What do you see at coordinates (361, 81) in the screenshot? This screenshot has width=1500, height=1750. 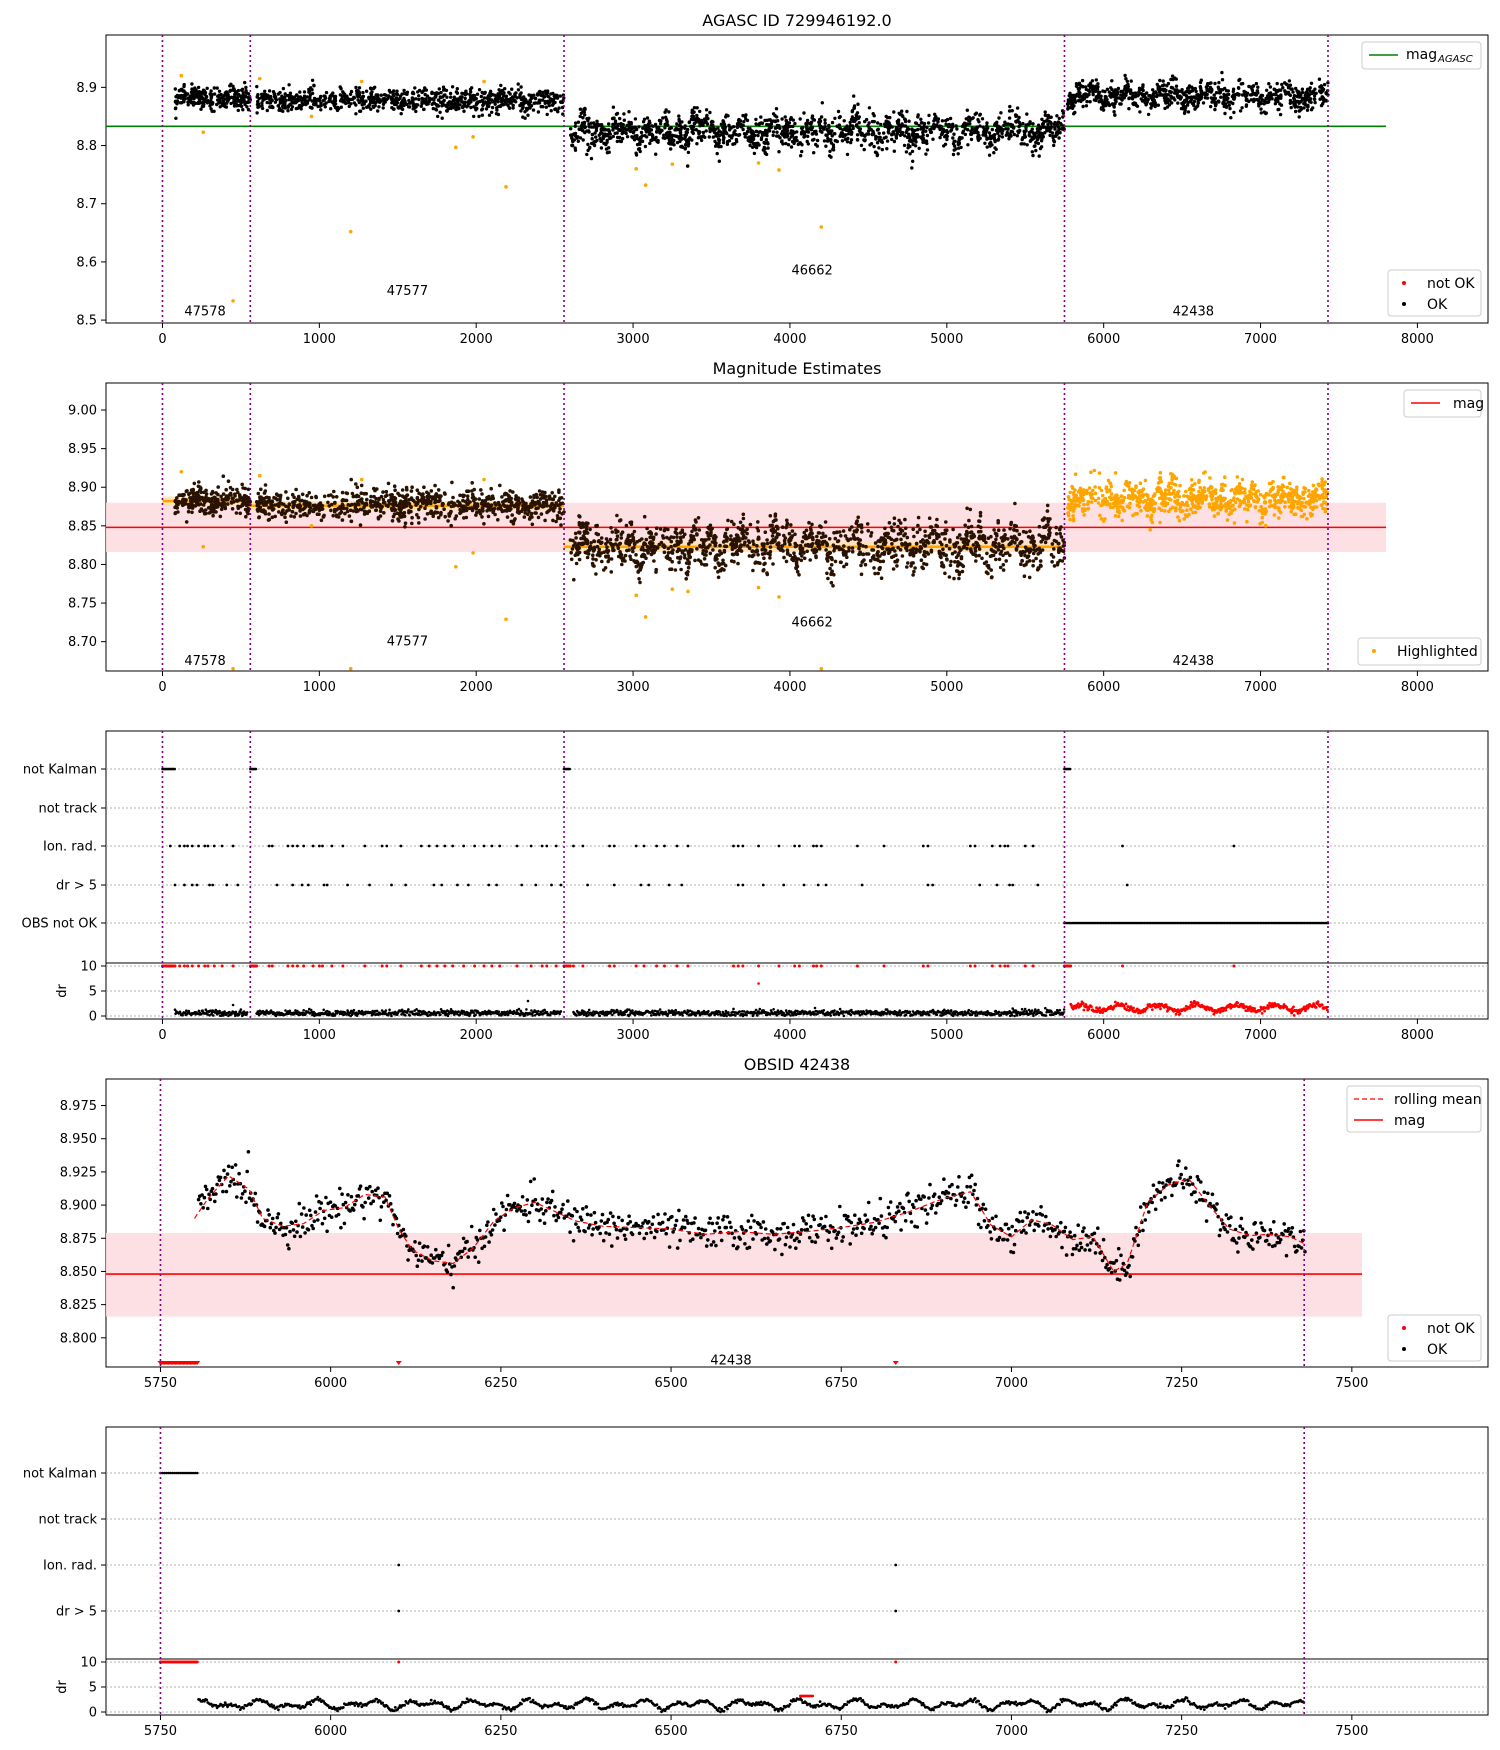 I see `highlight-point` at bounding box center [361, 81].